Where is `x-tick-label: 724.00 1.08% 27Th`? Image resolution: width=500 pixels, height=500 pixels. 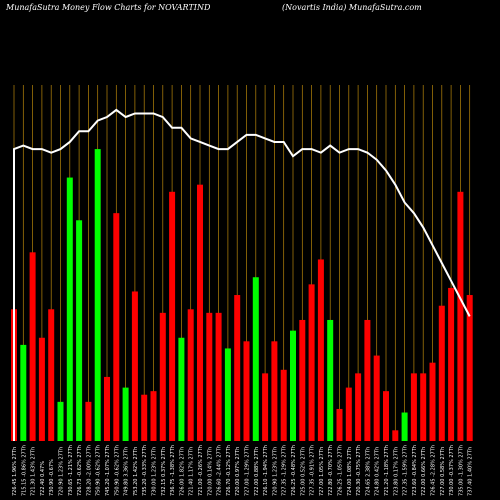 x-tick-label: 724.00 1.08% 27Th is located at coordinates (350, 471).